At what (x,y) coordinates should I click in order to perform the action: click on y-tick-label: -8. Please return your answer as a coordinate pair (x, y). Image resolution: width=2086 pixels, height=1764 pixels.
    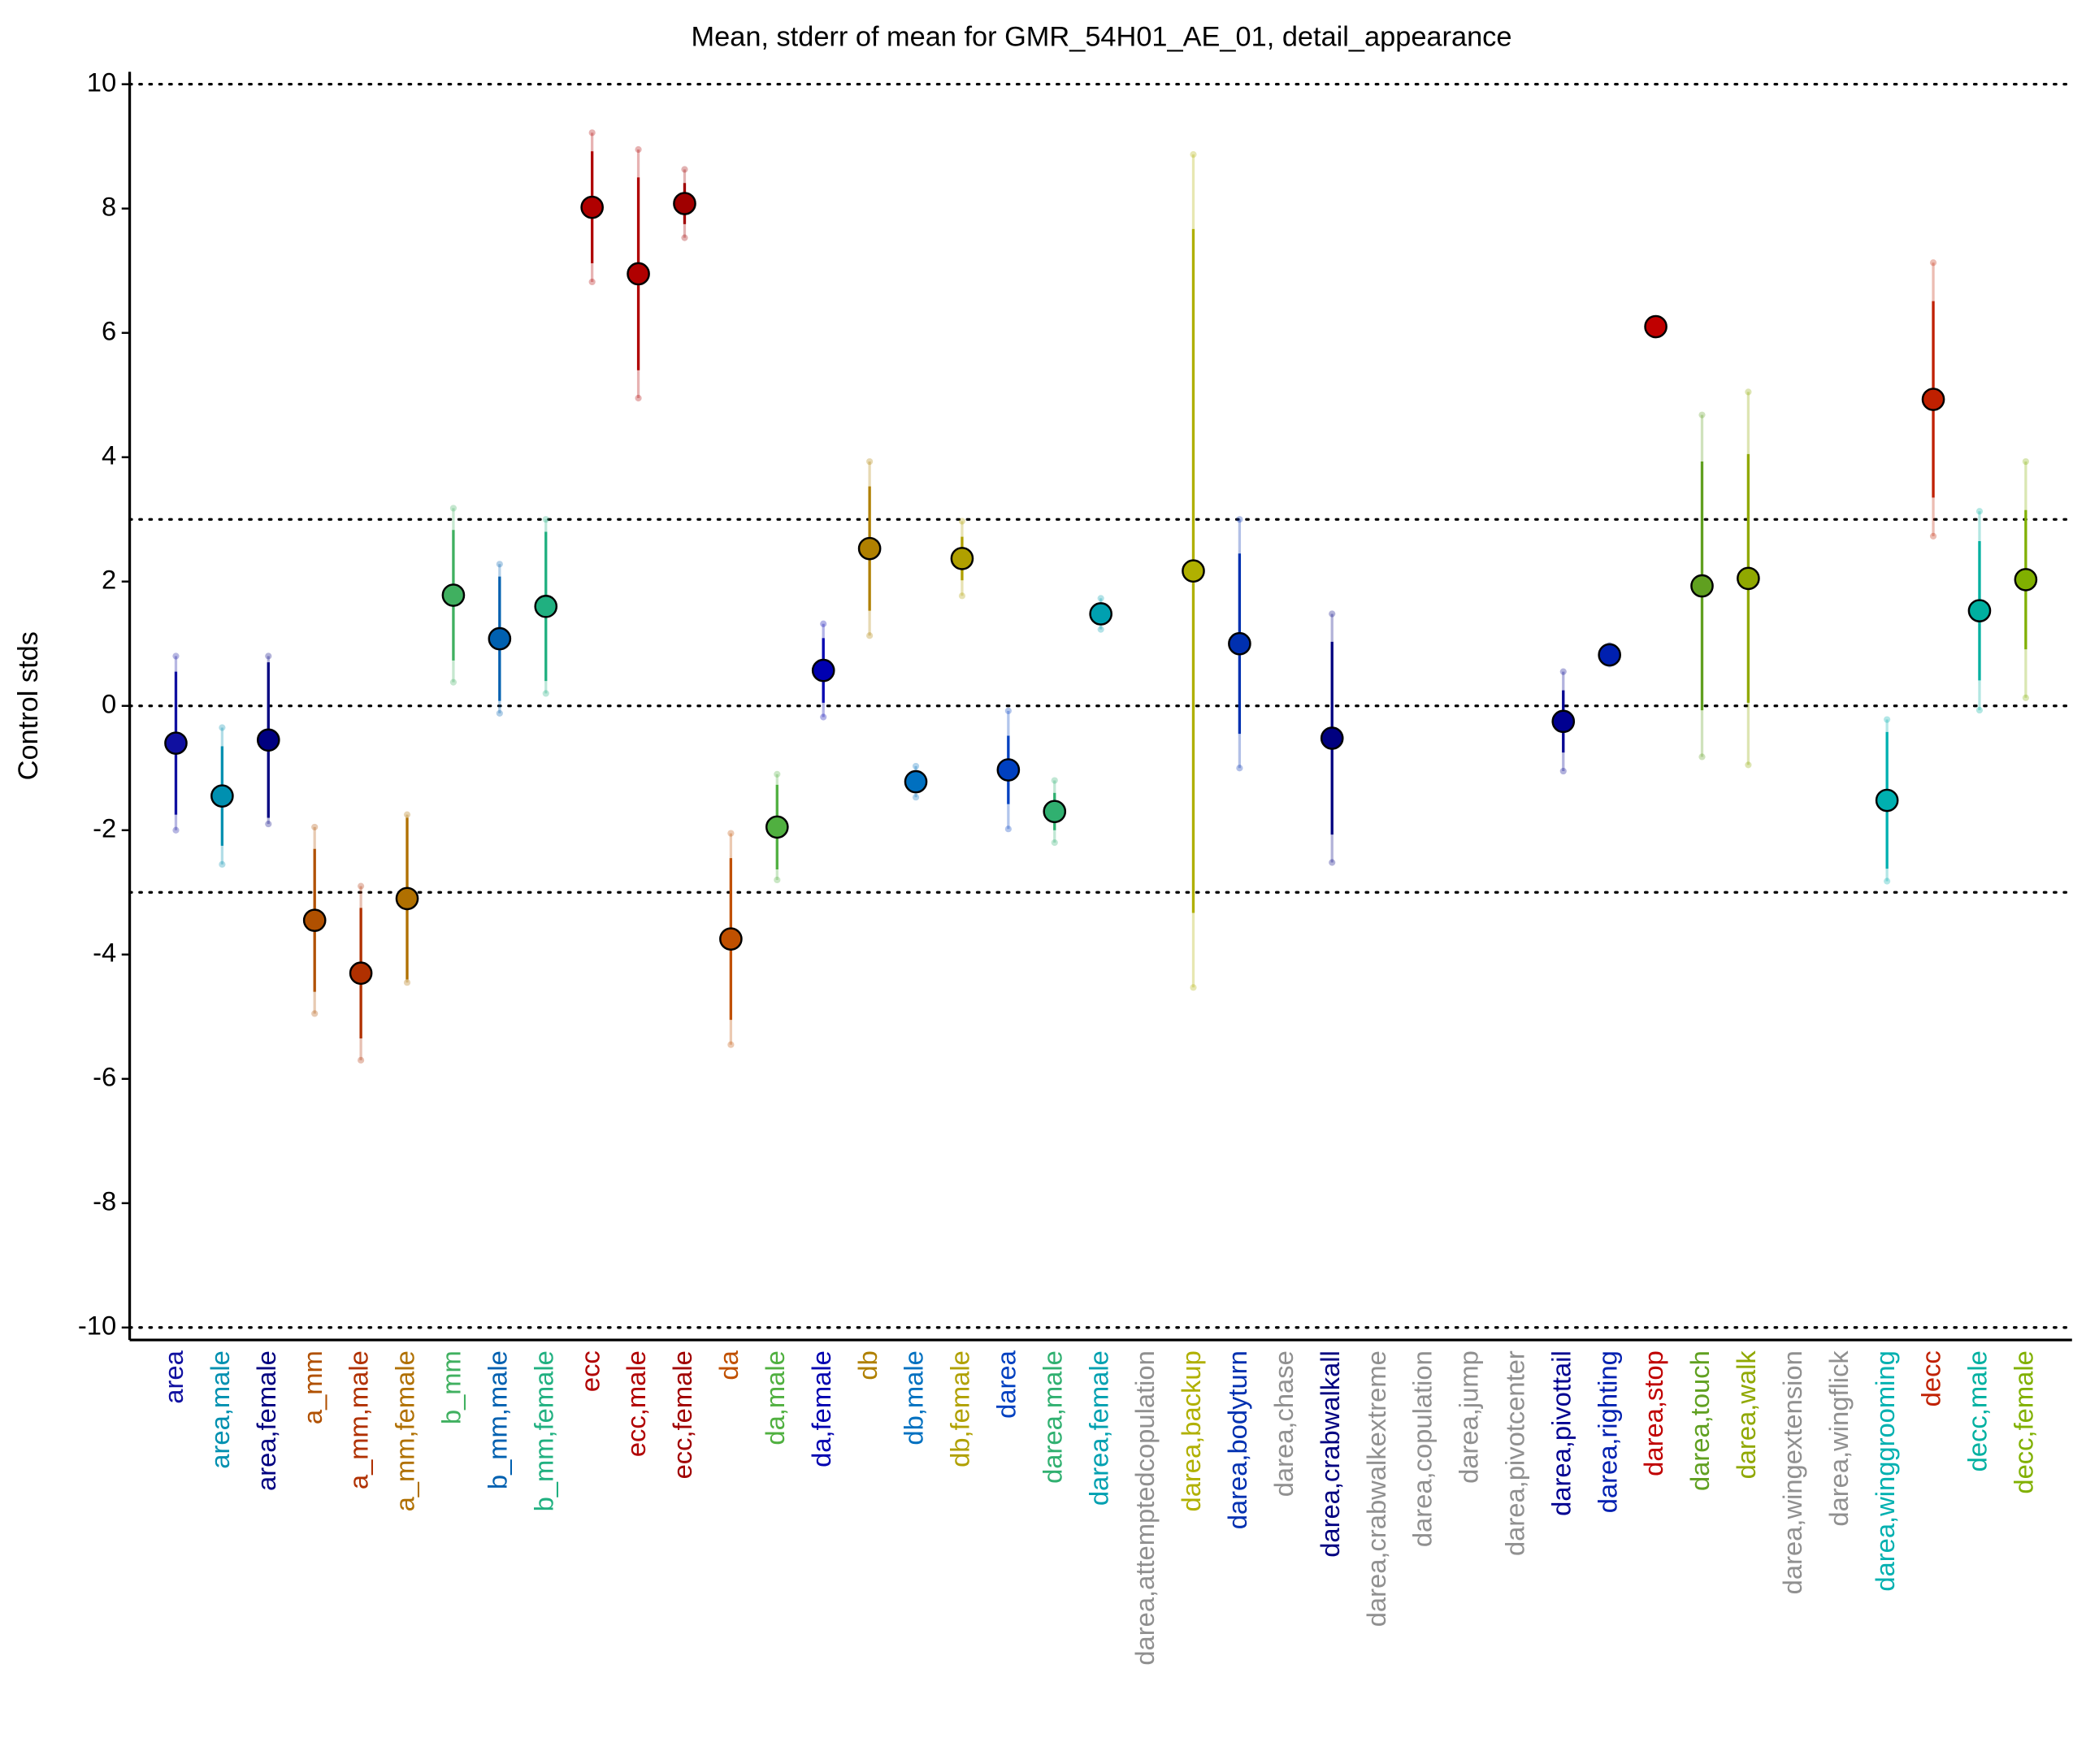
    Looking at the image, I should click on (104, 1200).